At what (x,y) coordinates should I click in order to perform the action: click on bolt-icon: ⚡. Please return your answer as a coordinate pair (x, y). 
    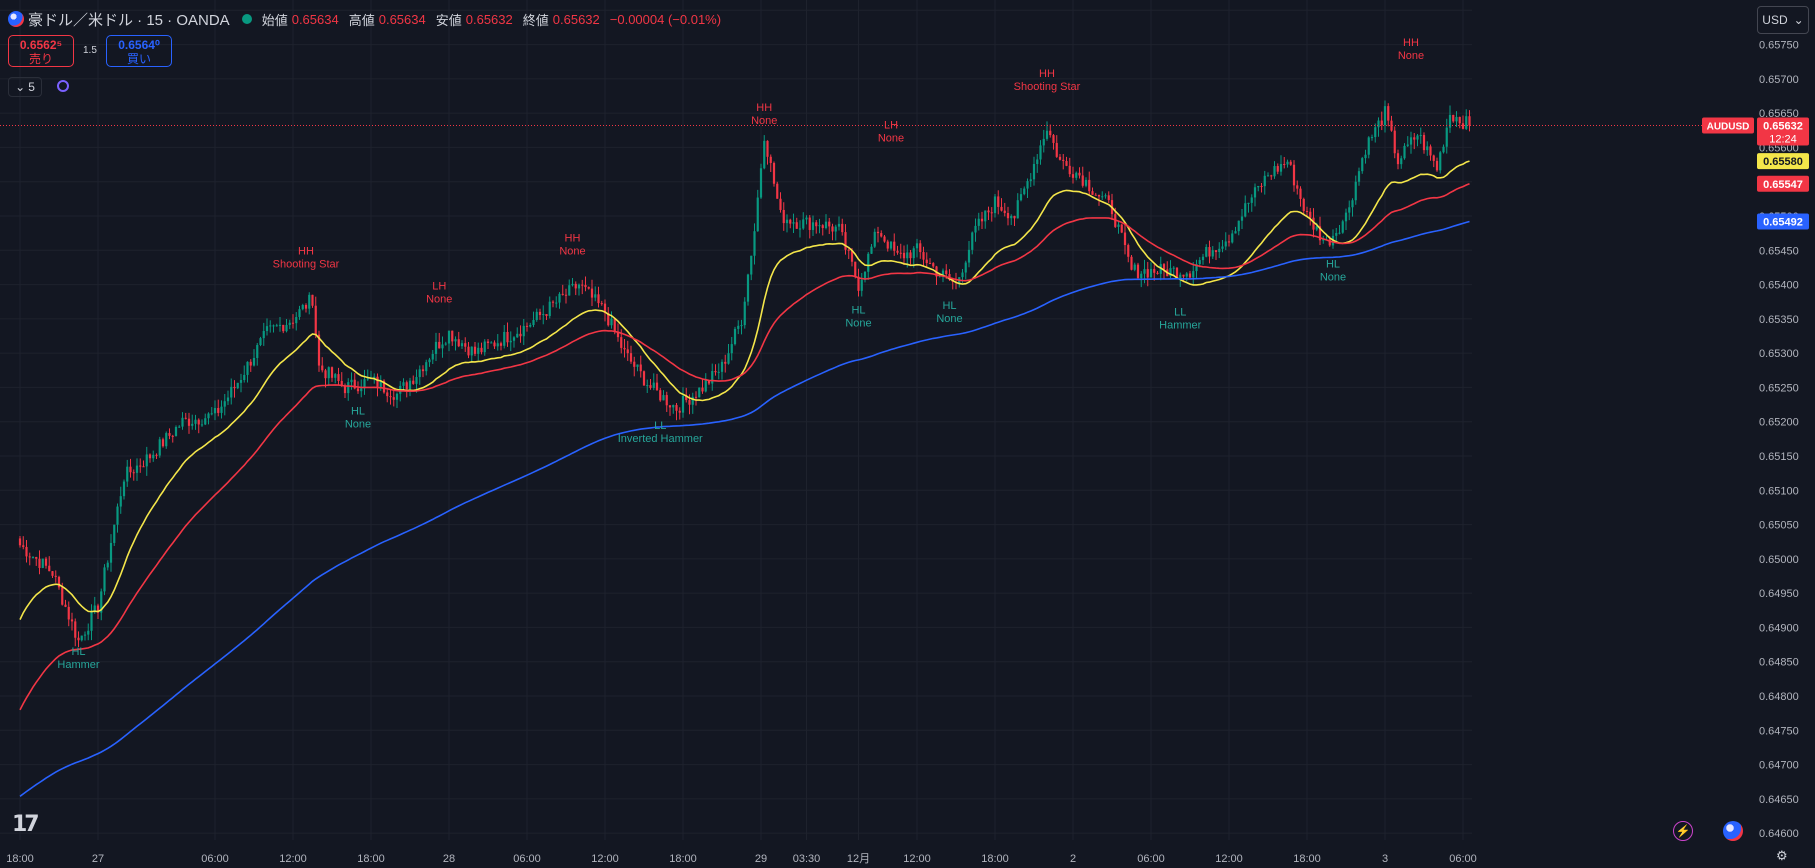
    Looking at the image, I should click on (1683, 831).